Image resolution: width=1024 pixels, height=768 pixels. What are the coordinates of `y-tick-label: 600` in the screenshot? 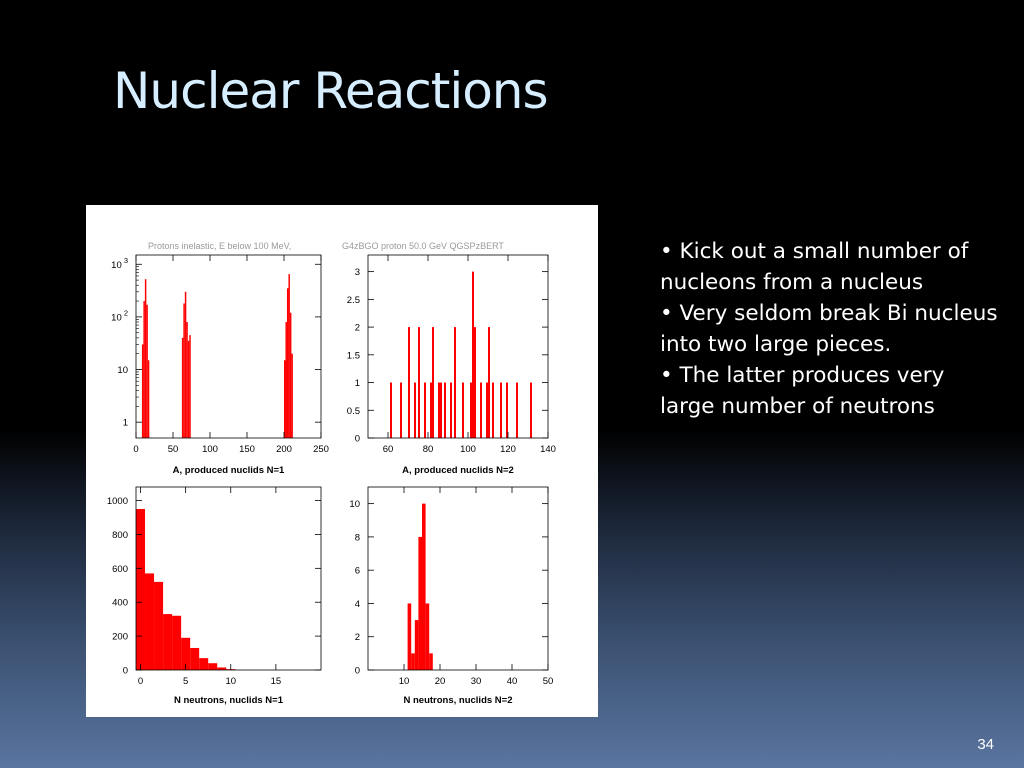 It's located at (120, 569).